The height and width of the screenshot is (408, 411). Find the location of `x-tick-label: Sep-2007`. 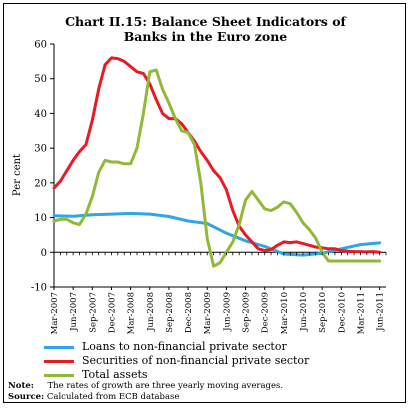

x-tick-label: Sep-2007 is located at coordinates (93, 312).